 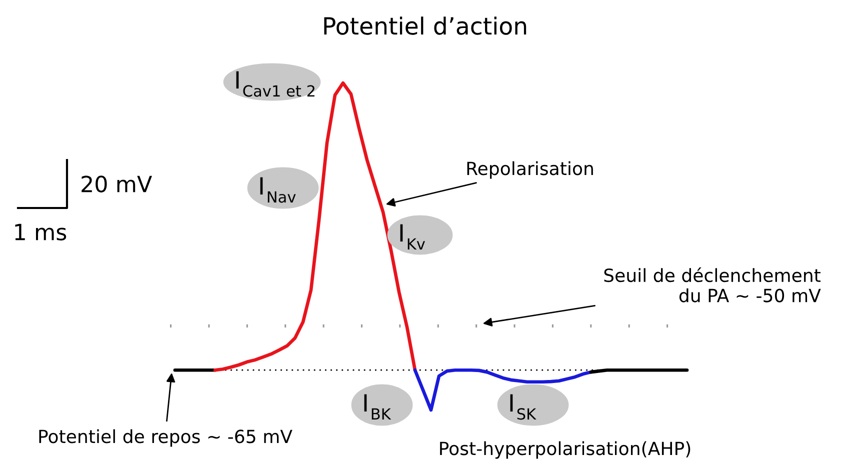 What do you see at coordinates (530, 170) in the screenshot?
I see `annotation: Repolarisation` at bounding box center [530, 170].